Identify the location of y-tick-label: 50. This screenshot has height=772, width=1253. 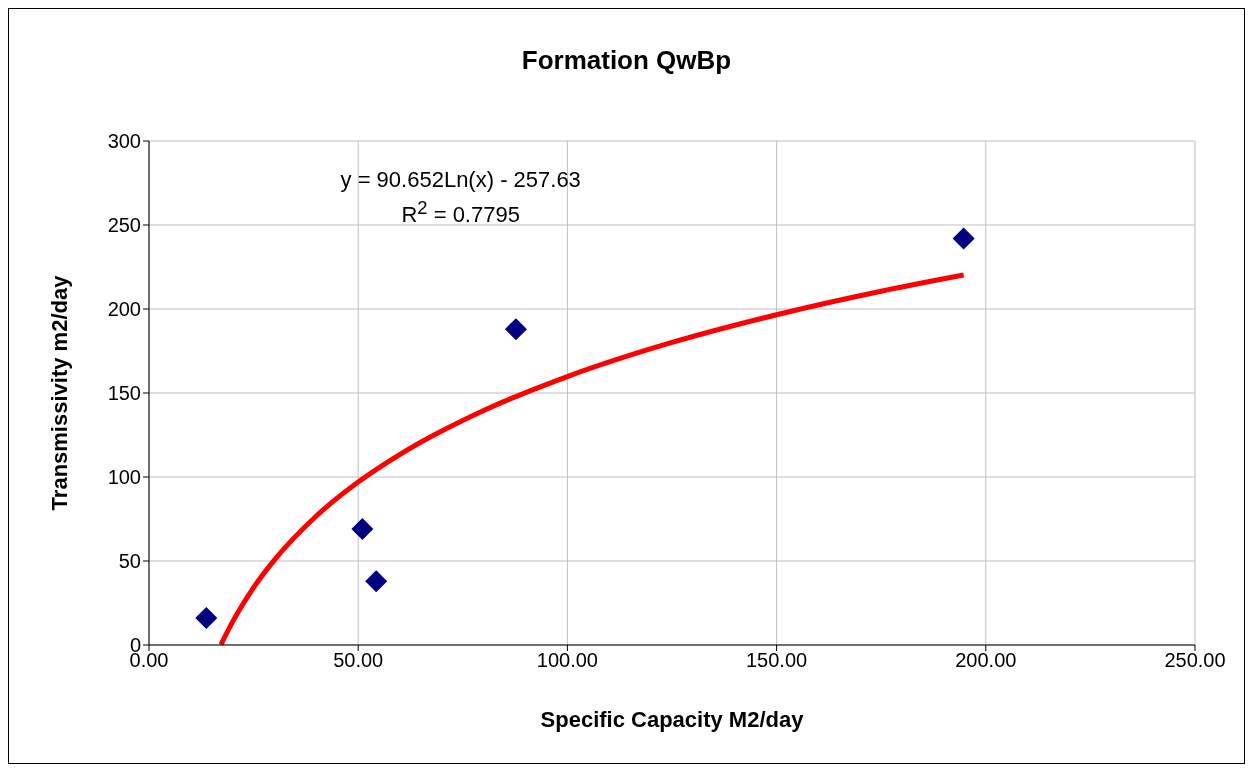
(129, 561).